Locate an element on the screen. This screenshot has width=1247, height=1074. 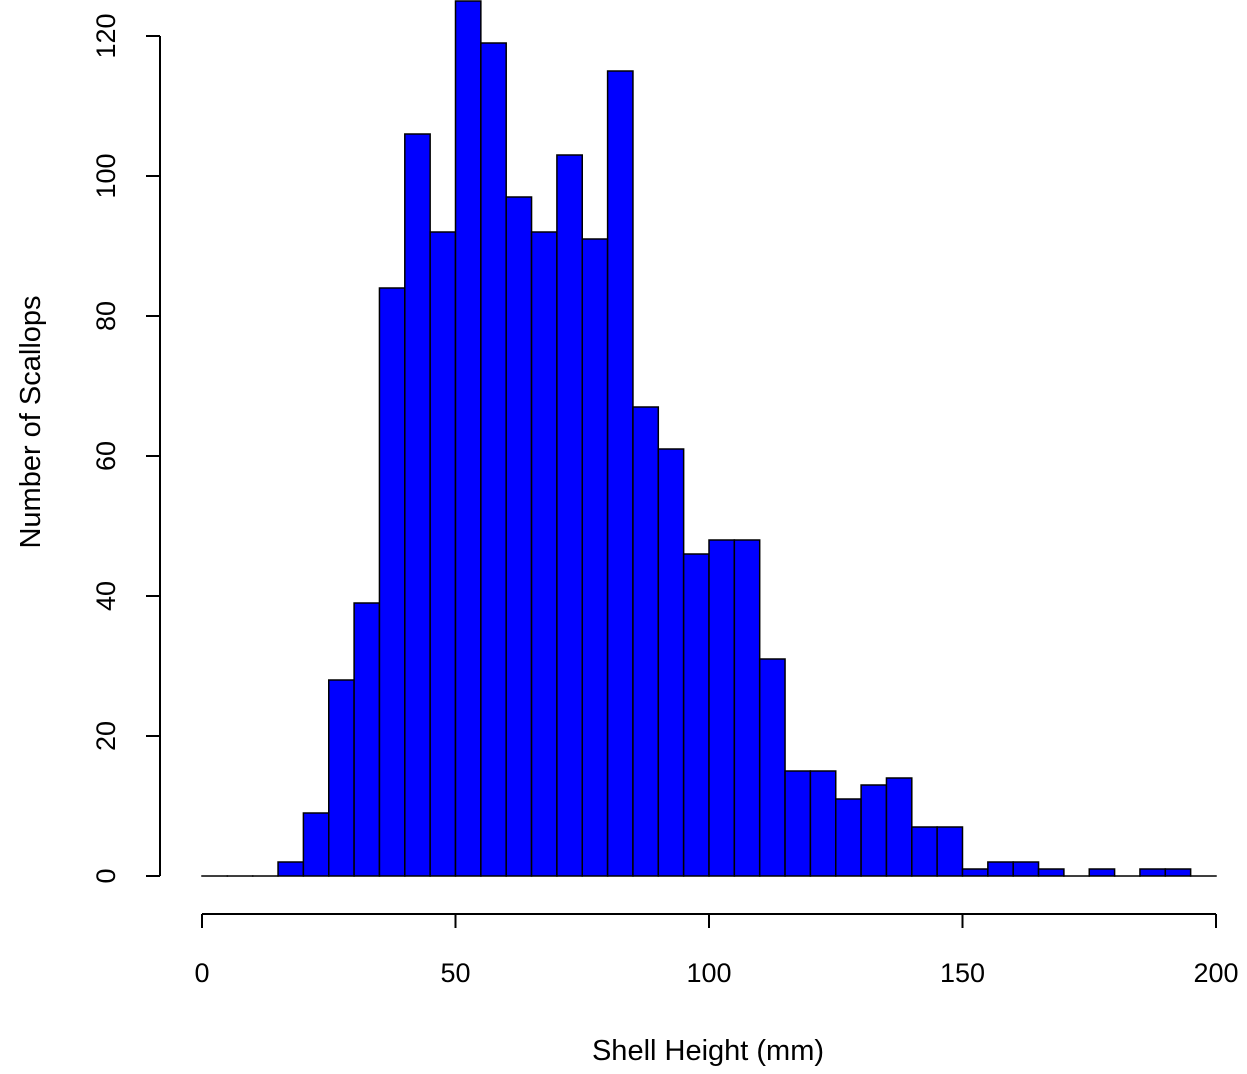
y-tick-label: 120 is located at coordinates (106, 35).